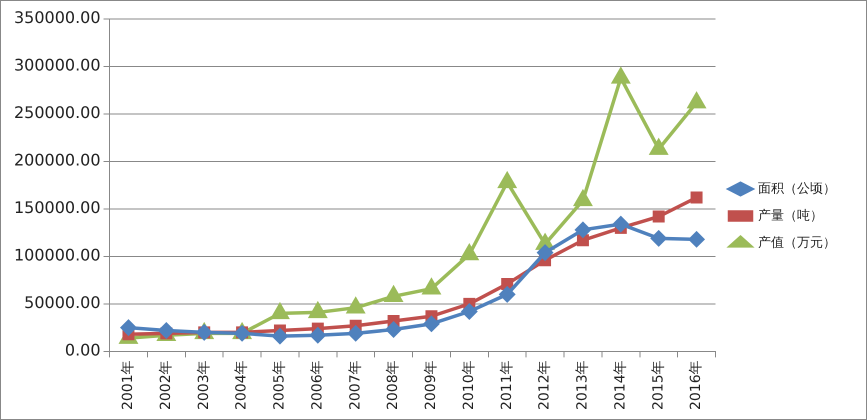  I want to click on x-tick-label: 2006年, so click(317, 385).